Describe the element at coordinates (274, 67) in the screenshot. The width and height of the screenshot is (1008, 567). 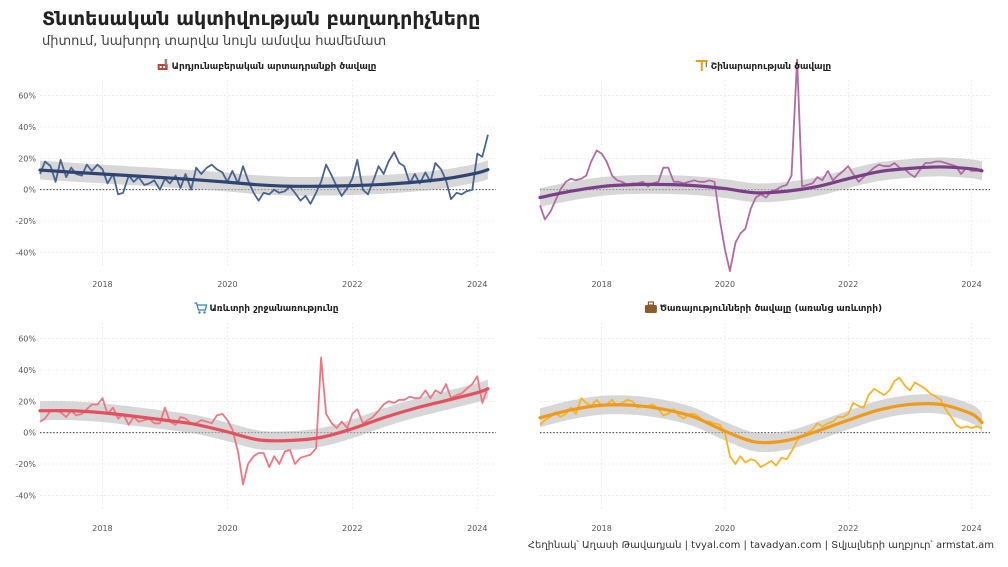
I see `panel-title: Արդյունաբերական արտադրանքի ծավալը` at that location.